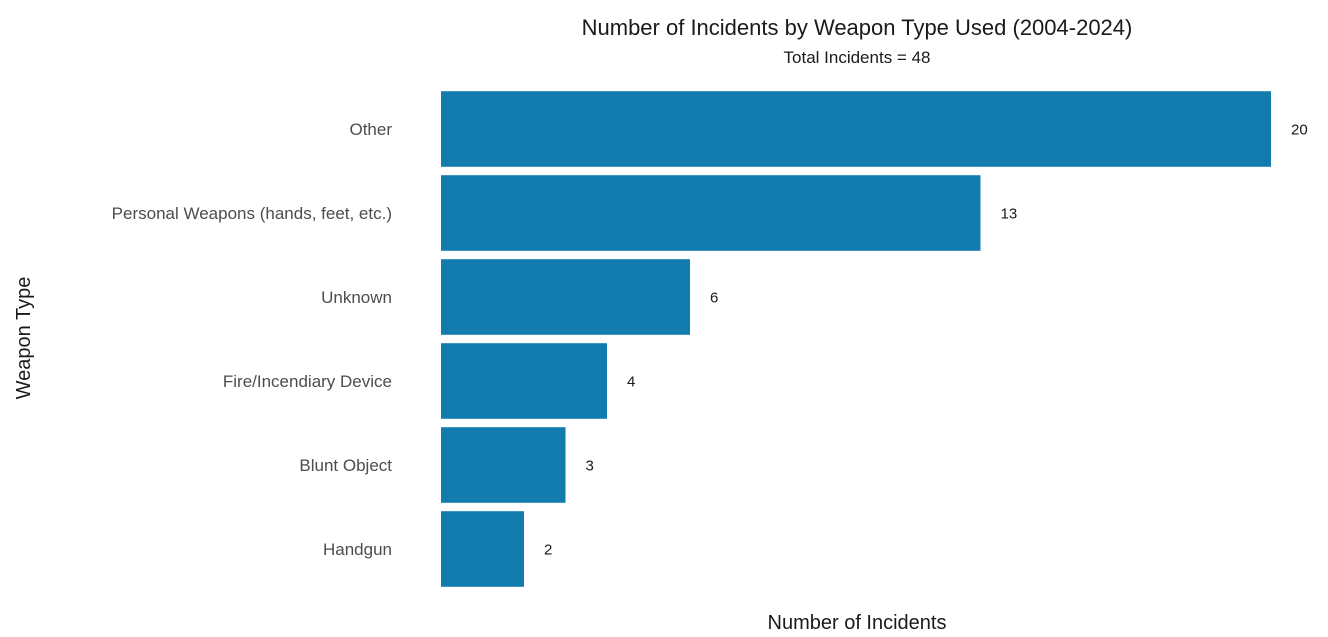 The image size is (1328, 637). Describe the element at coordinates (857, 622) in the screenshot. I see `x-axis-title: Number of Incidents` at that location.